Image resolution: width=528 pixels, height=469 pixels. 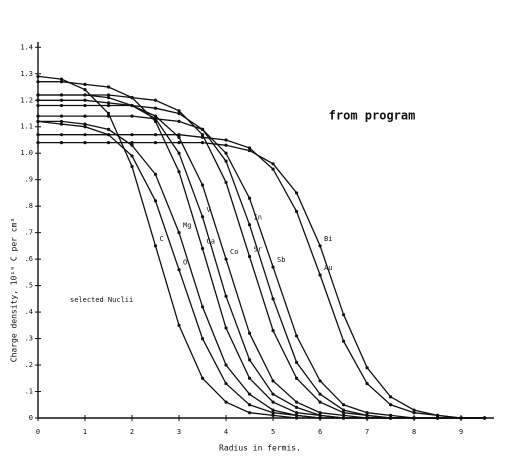 I want to click on y-tick-label: 1.0, so click(x=26, y=153).